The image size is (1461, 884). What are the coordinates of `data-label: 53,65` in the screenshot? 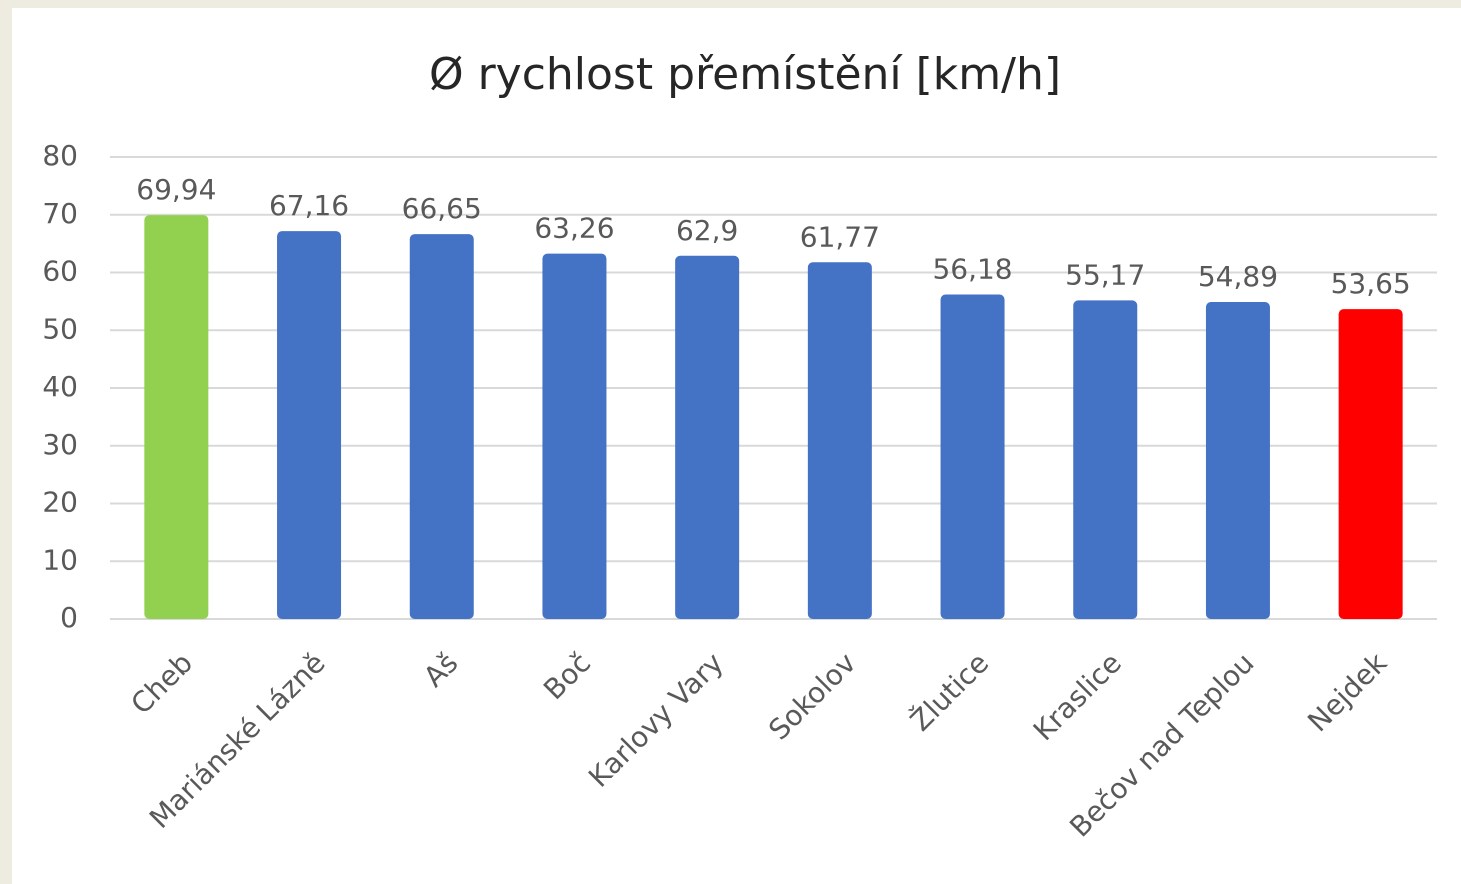 It's located at (1371, 283).